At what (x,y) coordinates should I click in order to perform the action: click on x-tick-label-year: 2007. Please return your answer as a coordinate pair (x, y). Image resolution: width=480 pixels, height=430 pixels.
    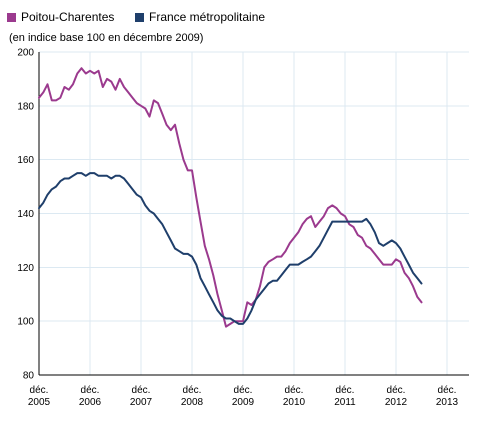
    Looking at the image, I should click on (141, 402).